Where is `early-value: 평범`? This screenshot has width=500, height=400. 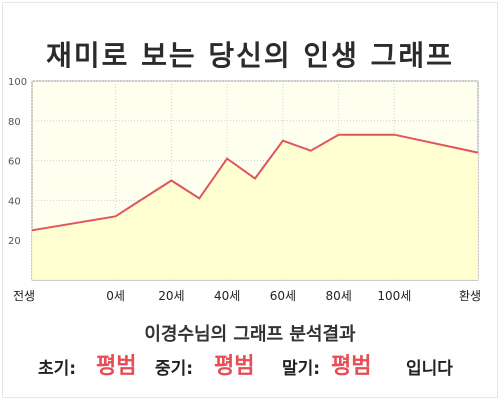
early-value: 평범 is located at coordinates (116, 366).